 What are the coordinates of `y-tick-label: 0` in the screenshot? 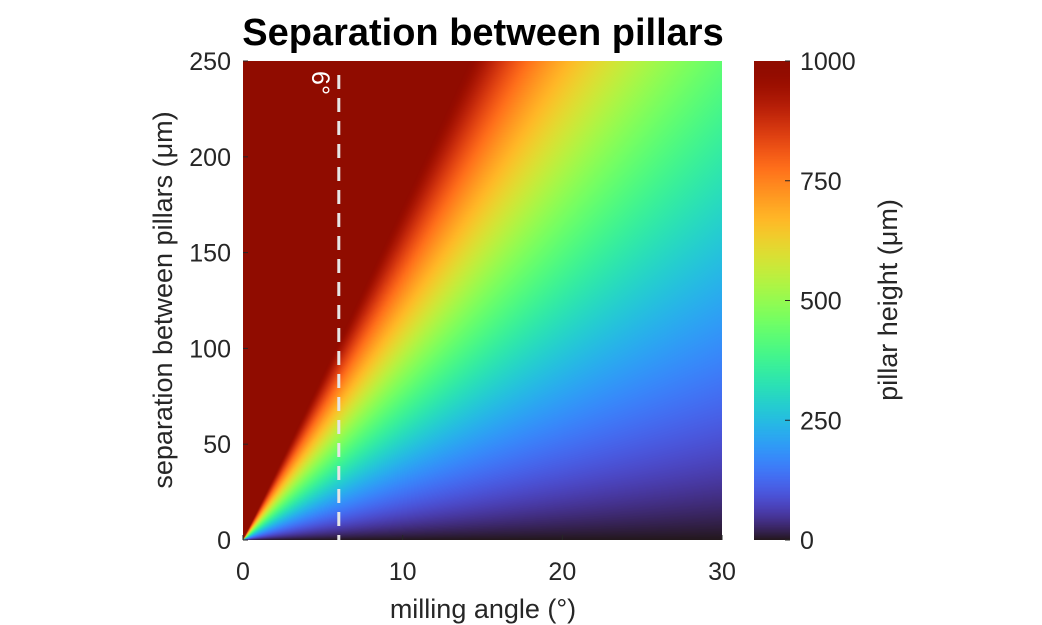 It's located at (224, 541).